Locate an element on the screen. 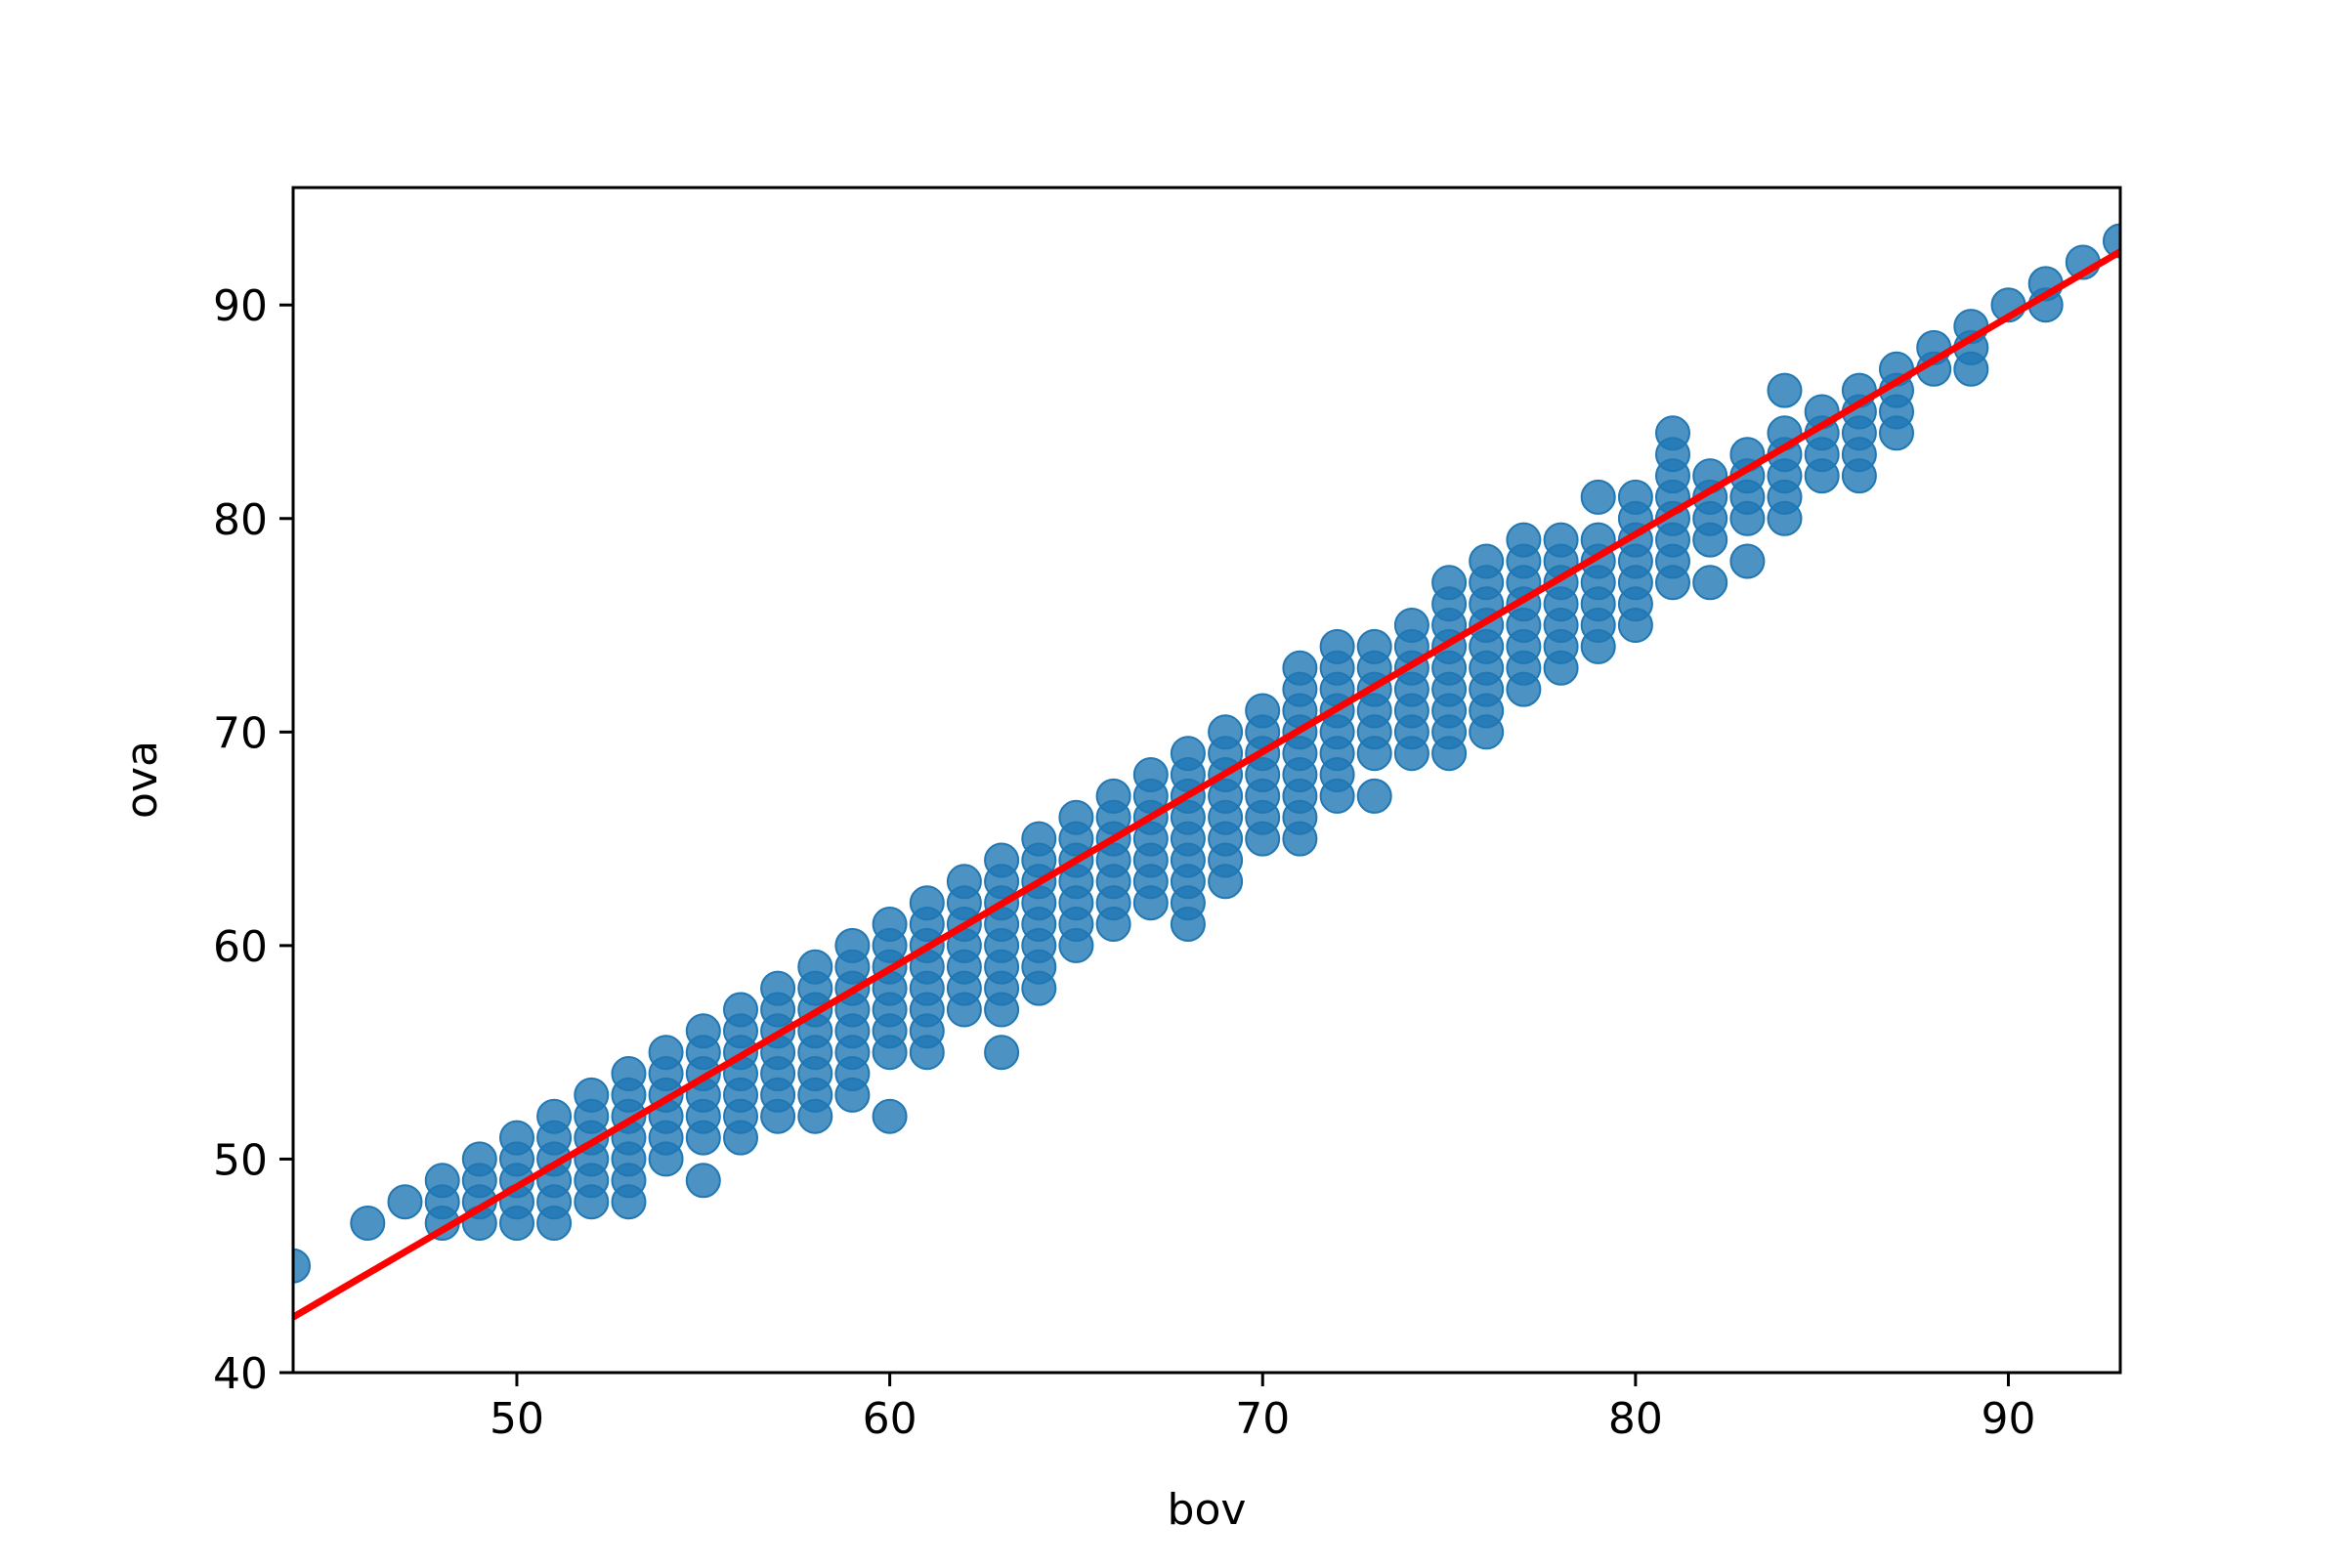  x-tick-label: 70 is located at coordinates (1262, 1419).